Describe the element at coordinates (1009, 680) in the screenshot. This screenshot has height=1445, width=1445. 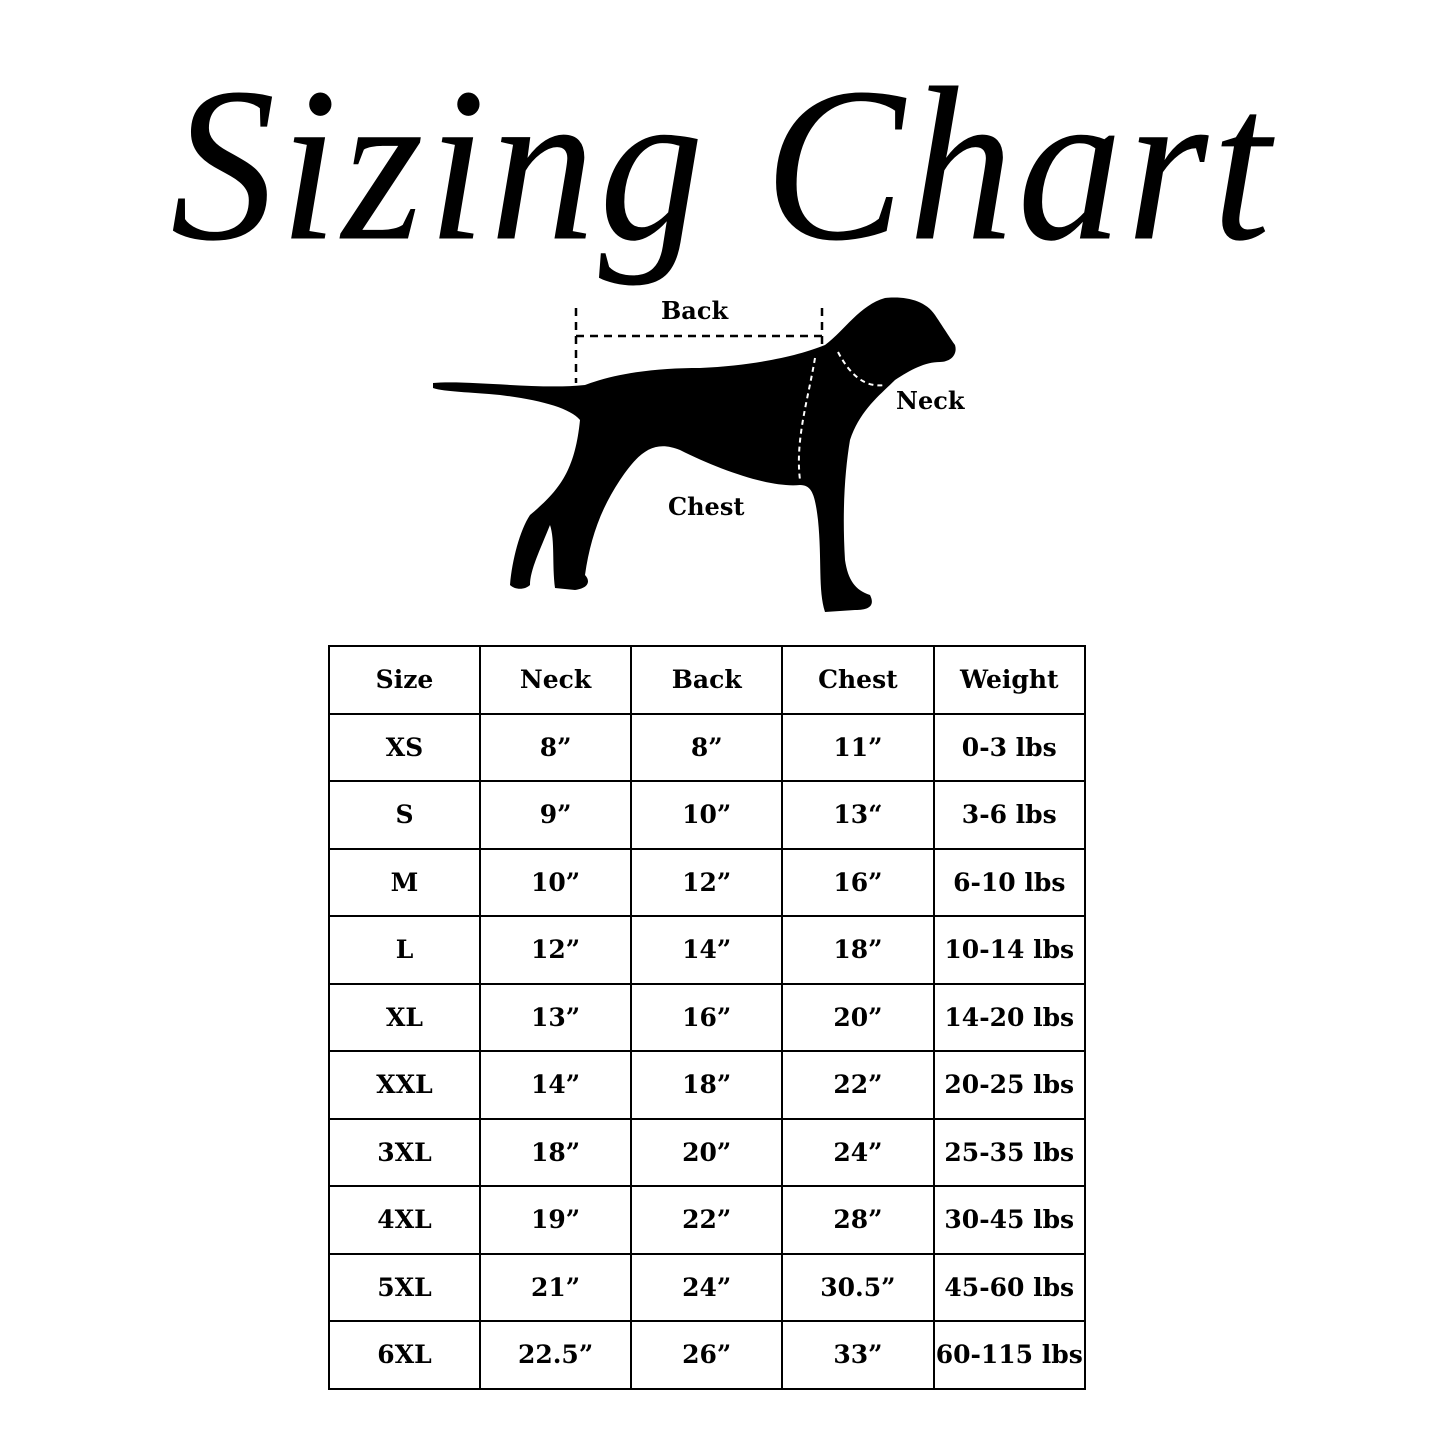
I see `header-weight: Weight` at that location.